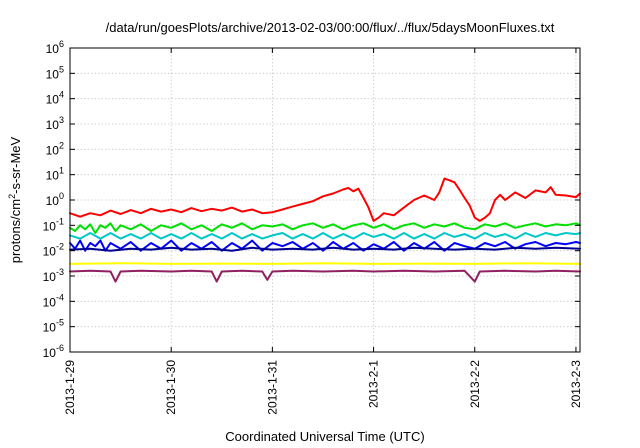 The width and height of the screenshot is (640, 448). I want to click on y-tick-exp: 3, so click(61, 120).